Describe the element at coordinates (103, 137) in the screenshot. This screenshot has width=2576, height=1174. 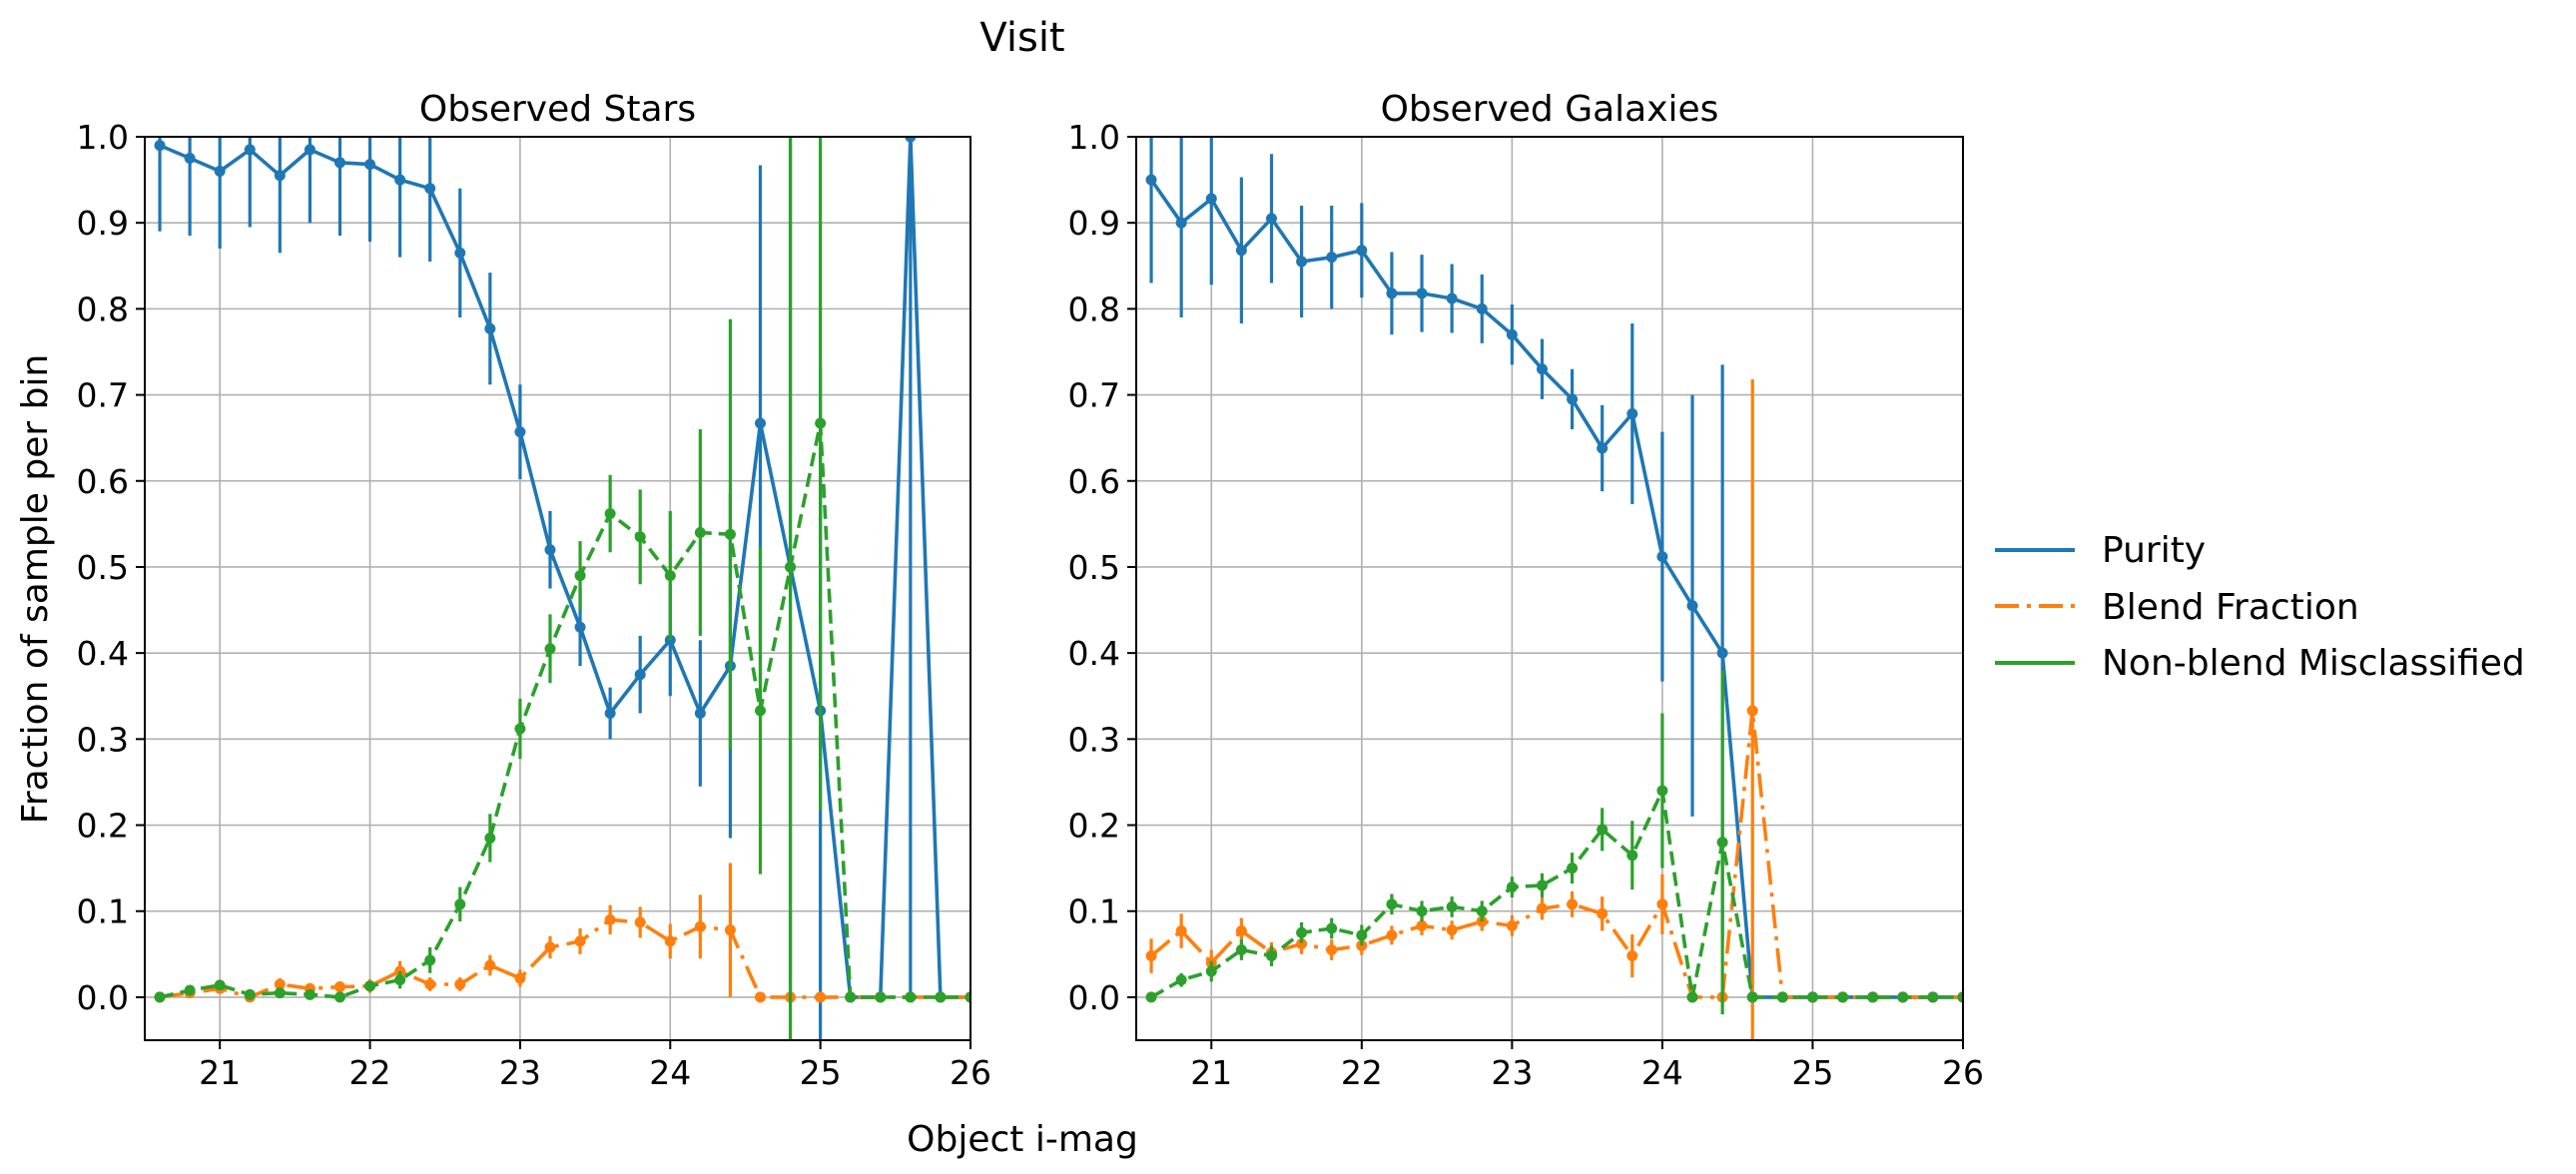
I see `y-tick-label: 1.0` at that location.